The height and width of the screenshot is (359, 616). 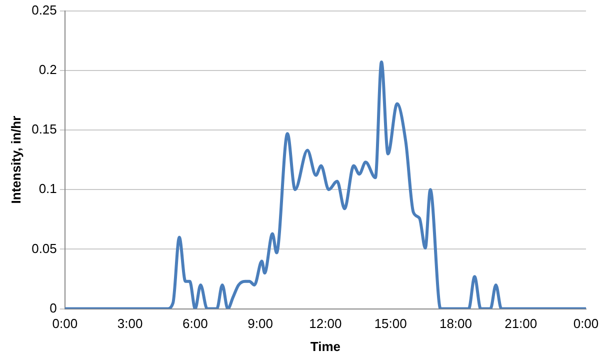 What do you see at coordinates (16, 160) in the screenshot?
I see `y-axis-title: Intensity, in/hr` at bounding box center [16, 160].